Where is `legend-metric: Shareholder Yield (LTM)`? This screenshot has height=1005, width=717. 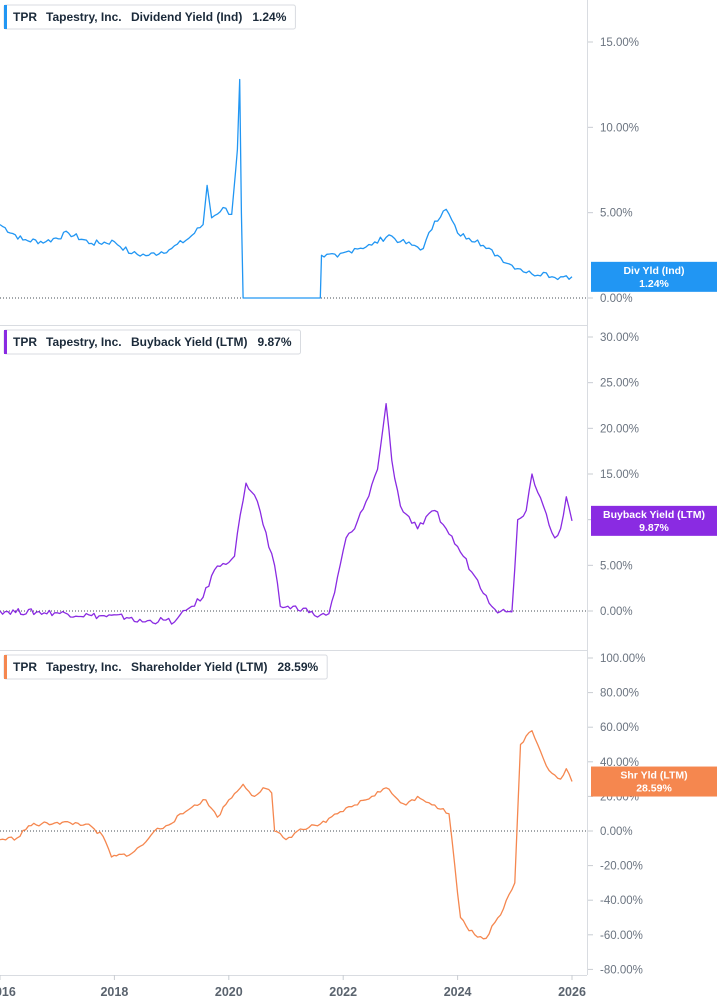 legend-metric: Shareholder Yield (LTM) is located at coordinates (199, 667).